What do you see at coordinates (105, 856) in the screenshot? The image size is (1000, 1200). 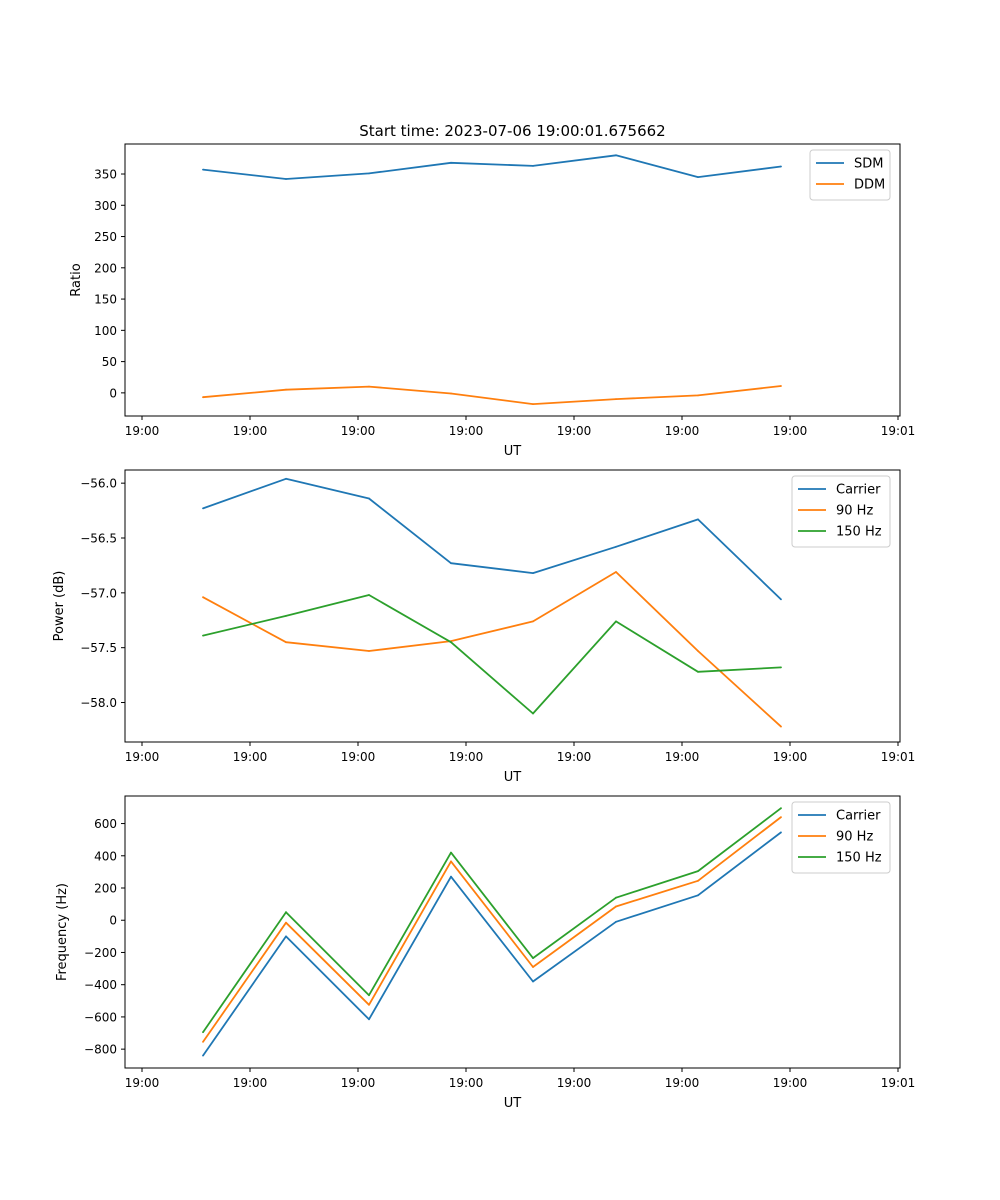 I see `y-tick-label: 400` at bounding box center [105, 856].